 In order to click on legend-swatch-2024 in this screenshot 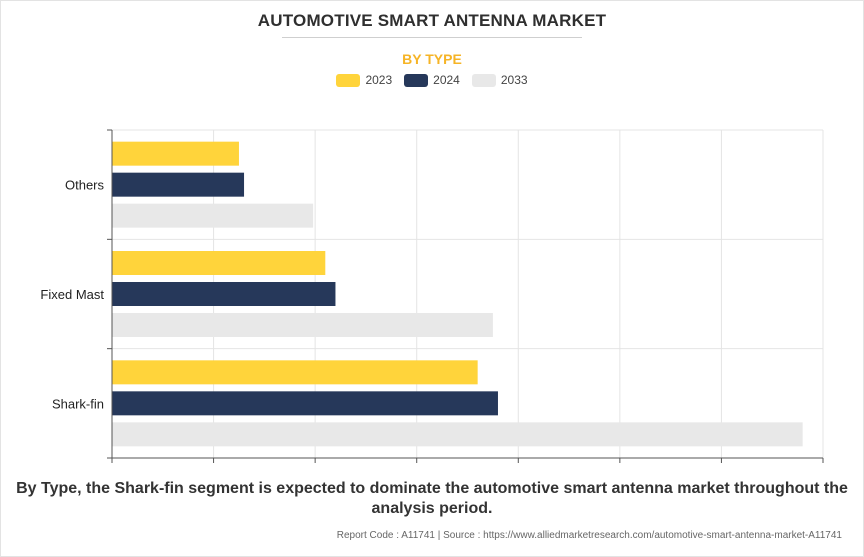, I will do `click(416, 80)`.